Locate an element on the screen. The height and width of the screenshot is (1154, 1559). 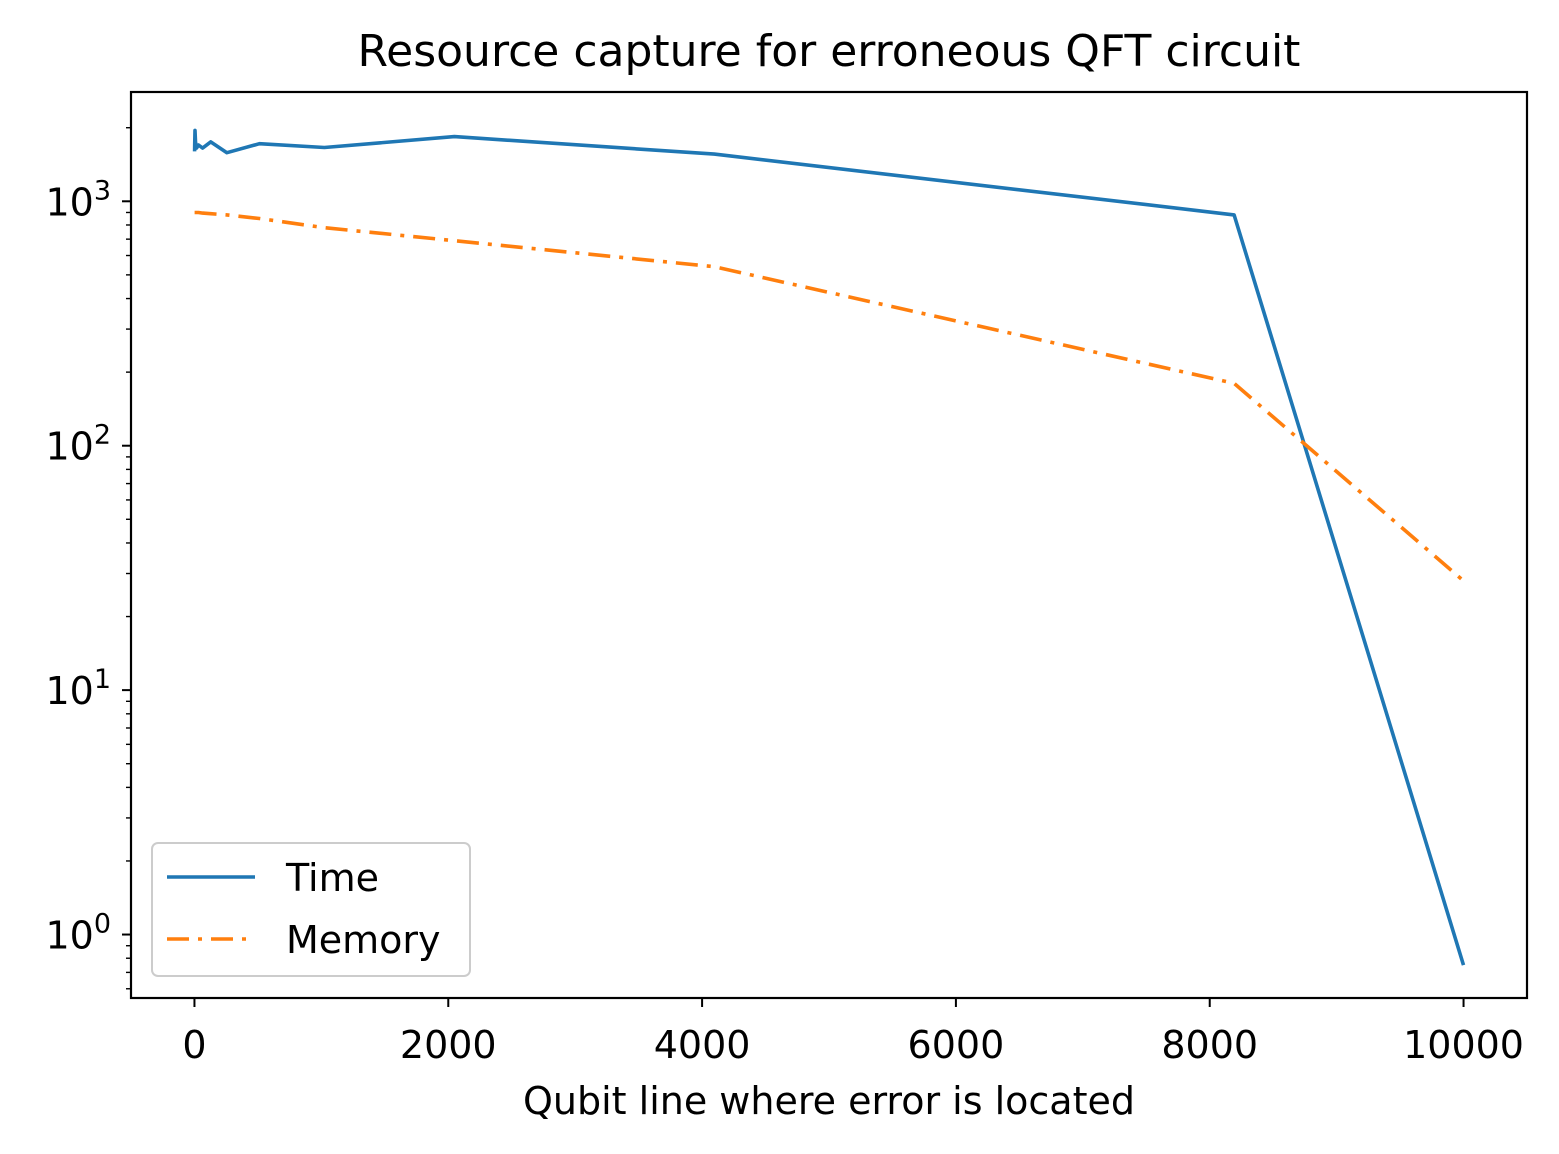
x-tick-label: 2000 is located at coordinates (448, 1045).